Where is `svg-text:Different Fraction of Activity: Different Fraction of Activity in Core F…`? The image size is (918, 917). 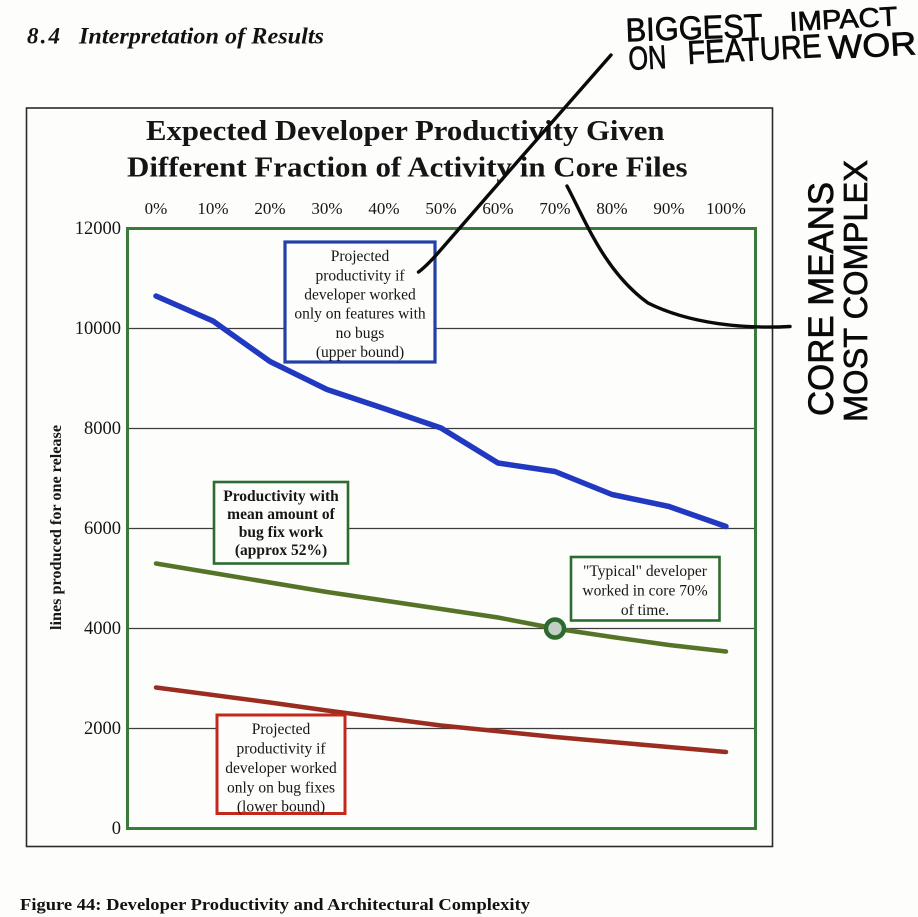
svg-text:Different Fraction of Activity: Different Fraction of Activity in Core F… is located at coordinates (407, 168).